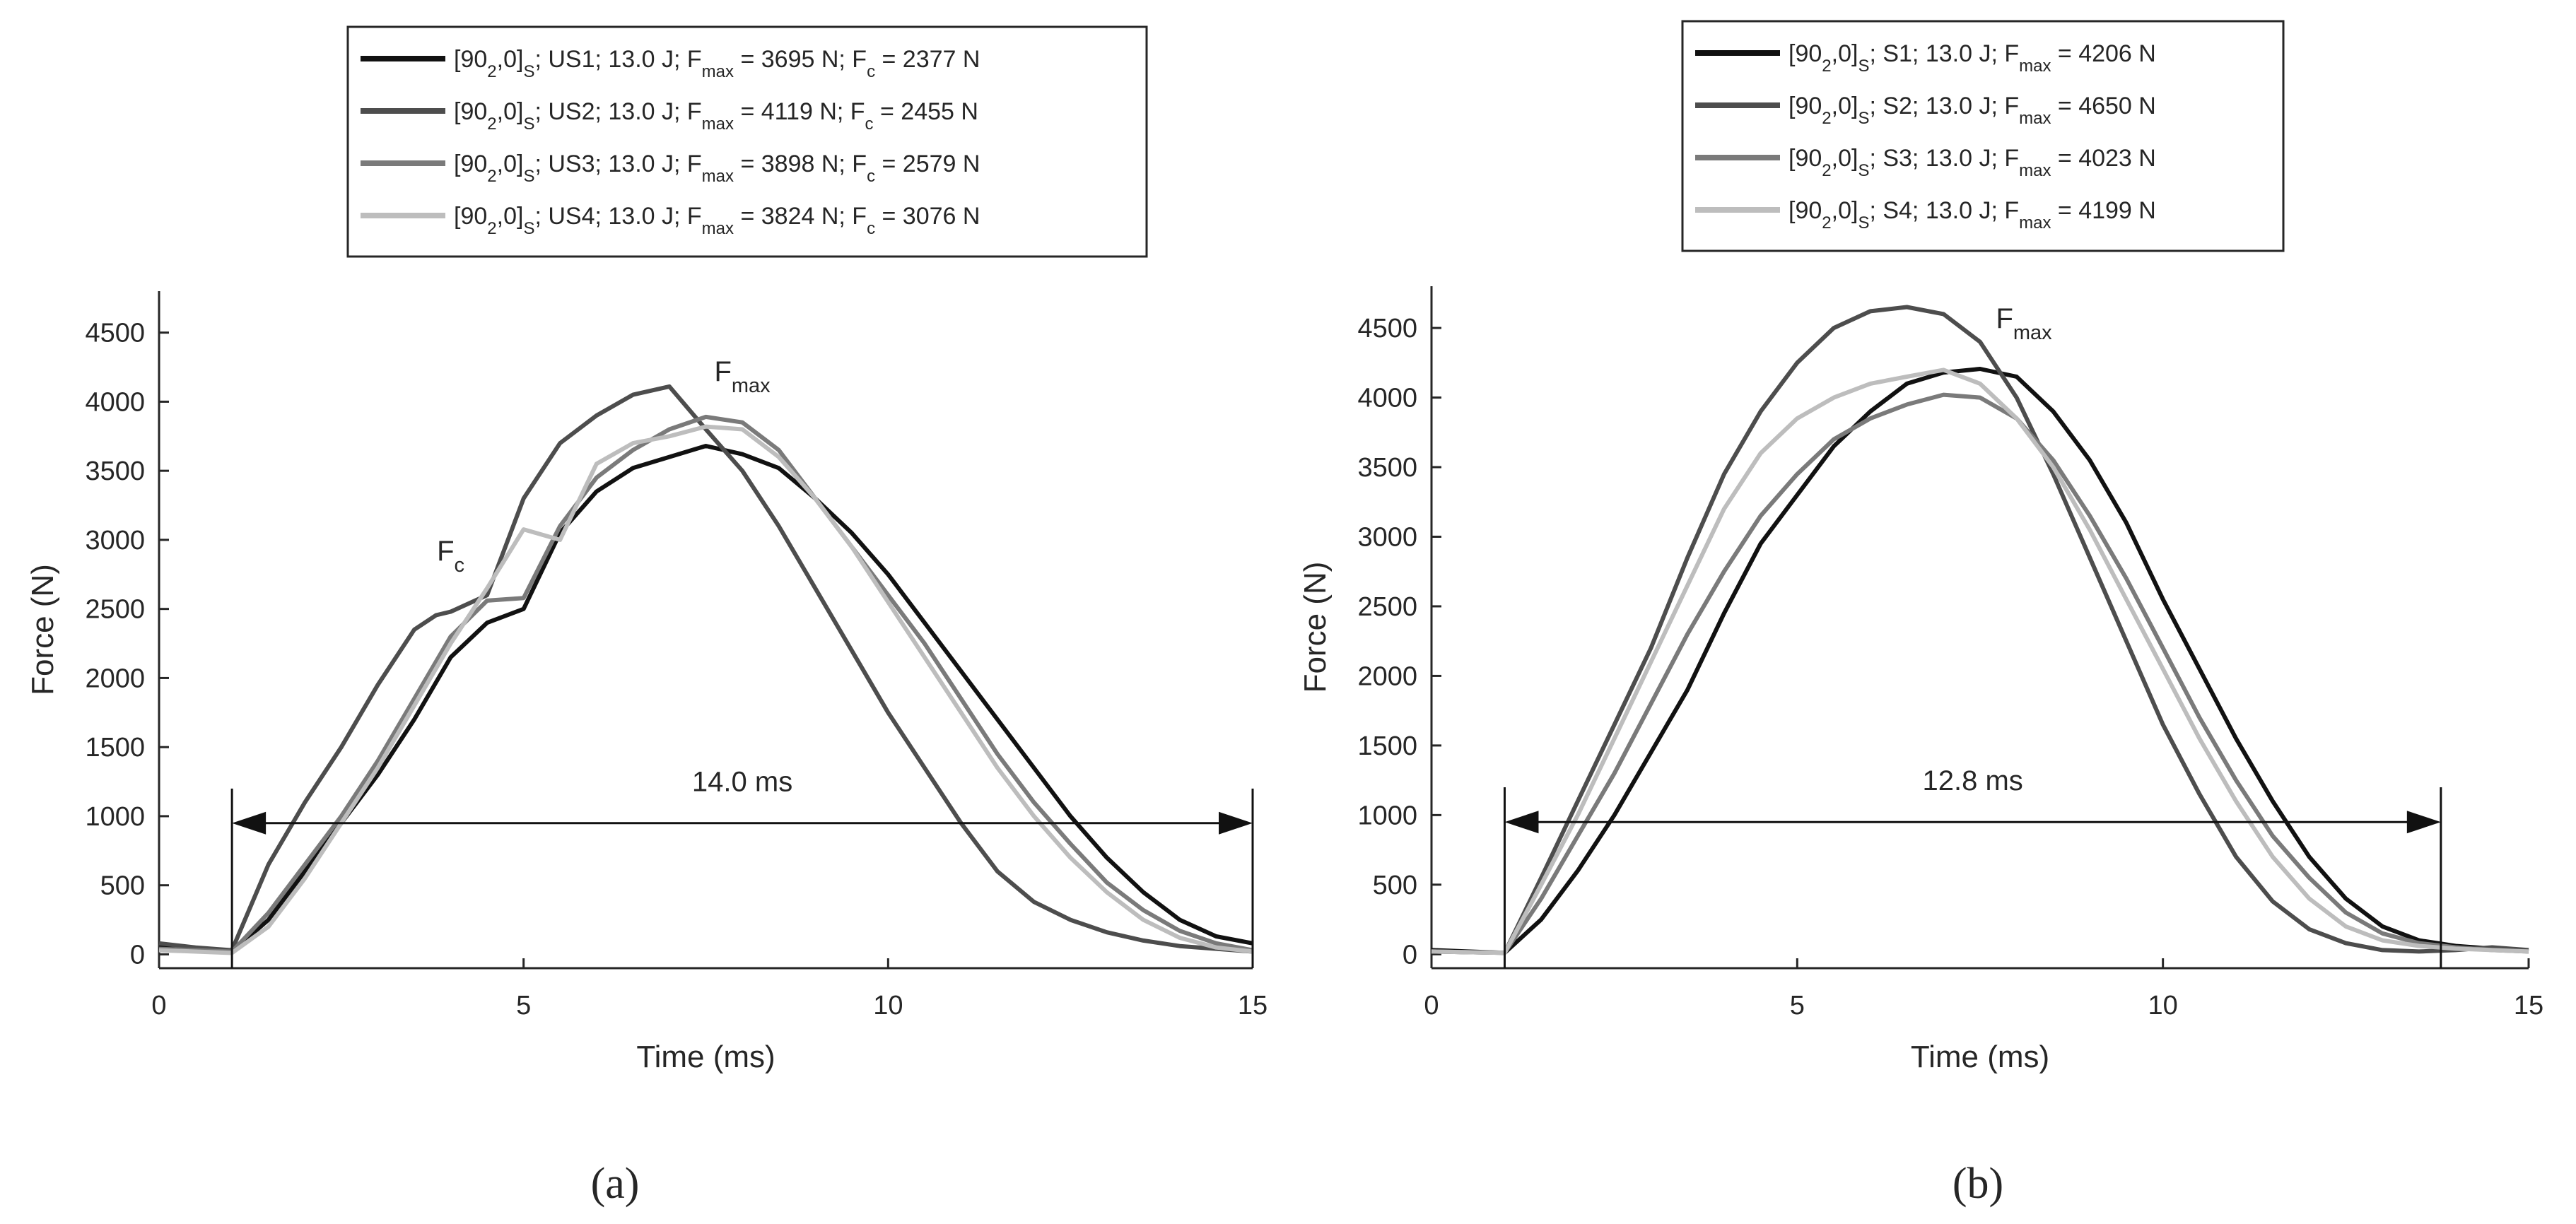 This screenshot has width=2576, height=1224. I want to click on duration-label: 14.0 ms, so click(742, 783).